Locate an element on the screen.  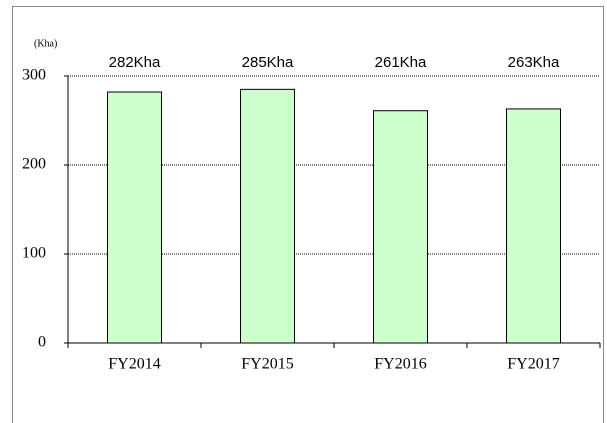
value-label: 263Kha is located at coordinates (534, 62).